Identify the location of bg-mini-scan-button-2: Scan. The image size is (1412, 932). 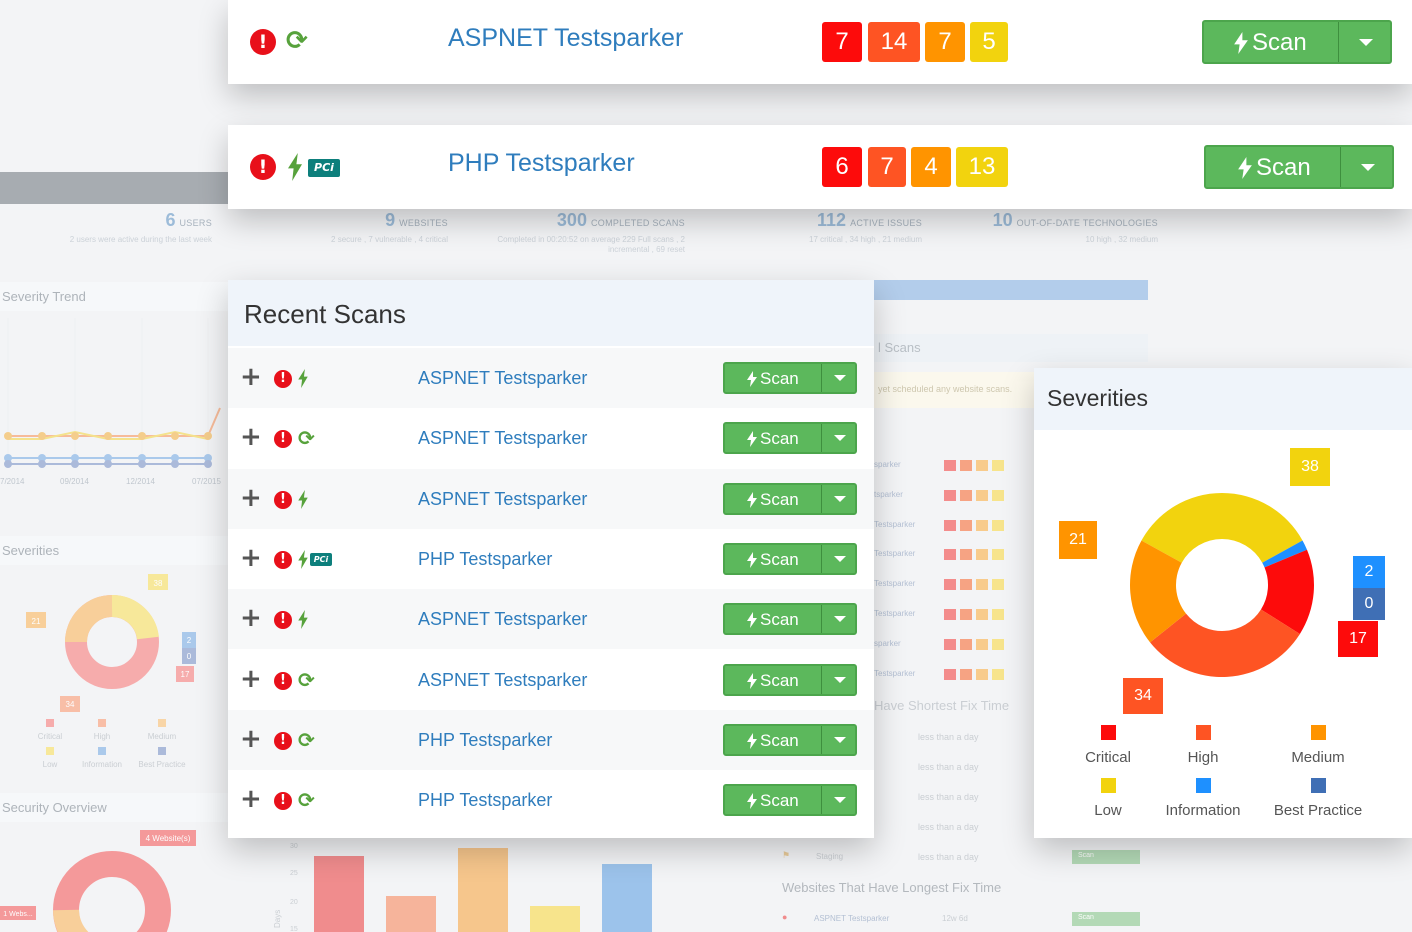
(1106, 919).